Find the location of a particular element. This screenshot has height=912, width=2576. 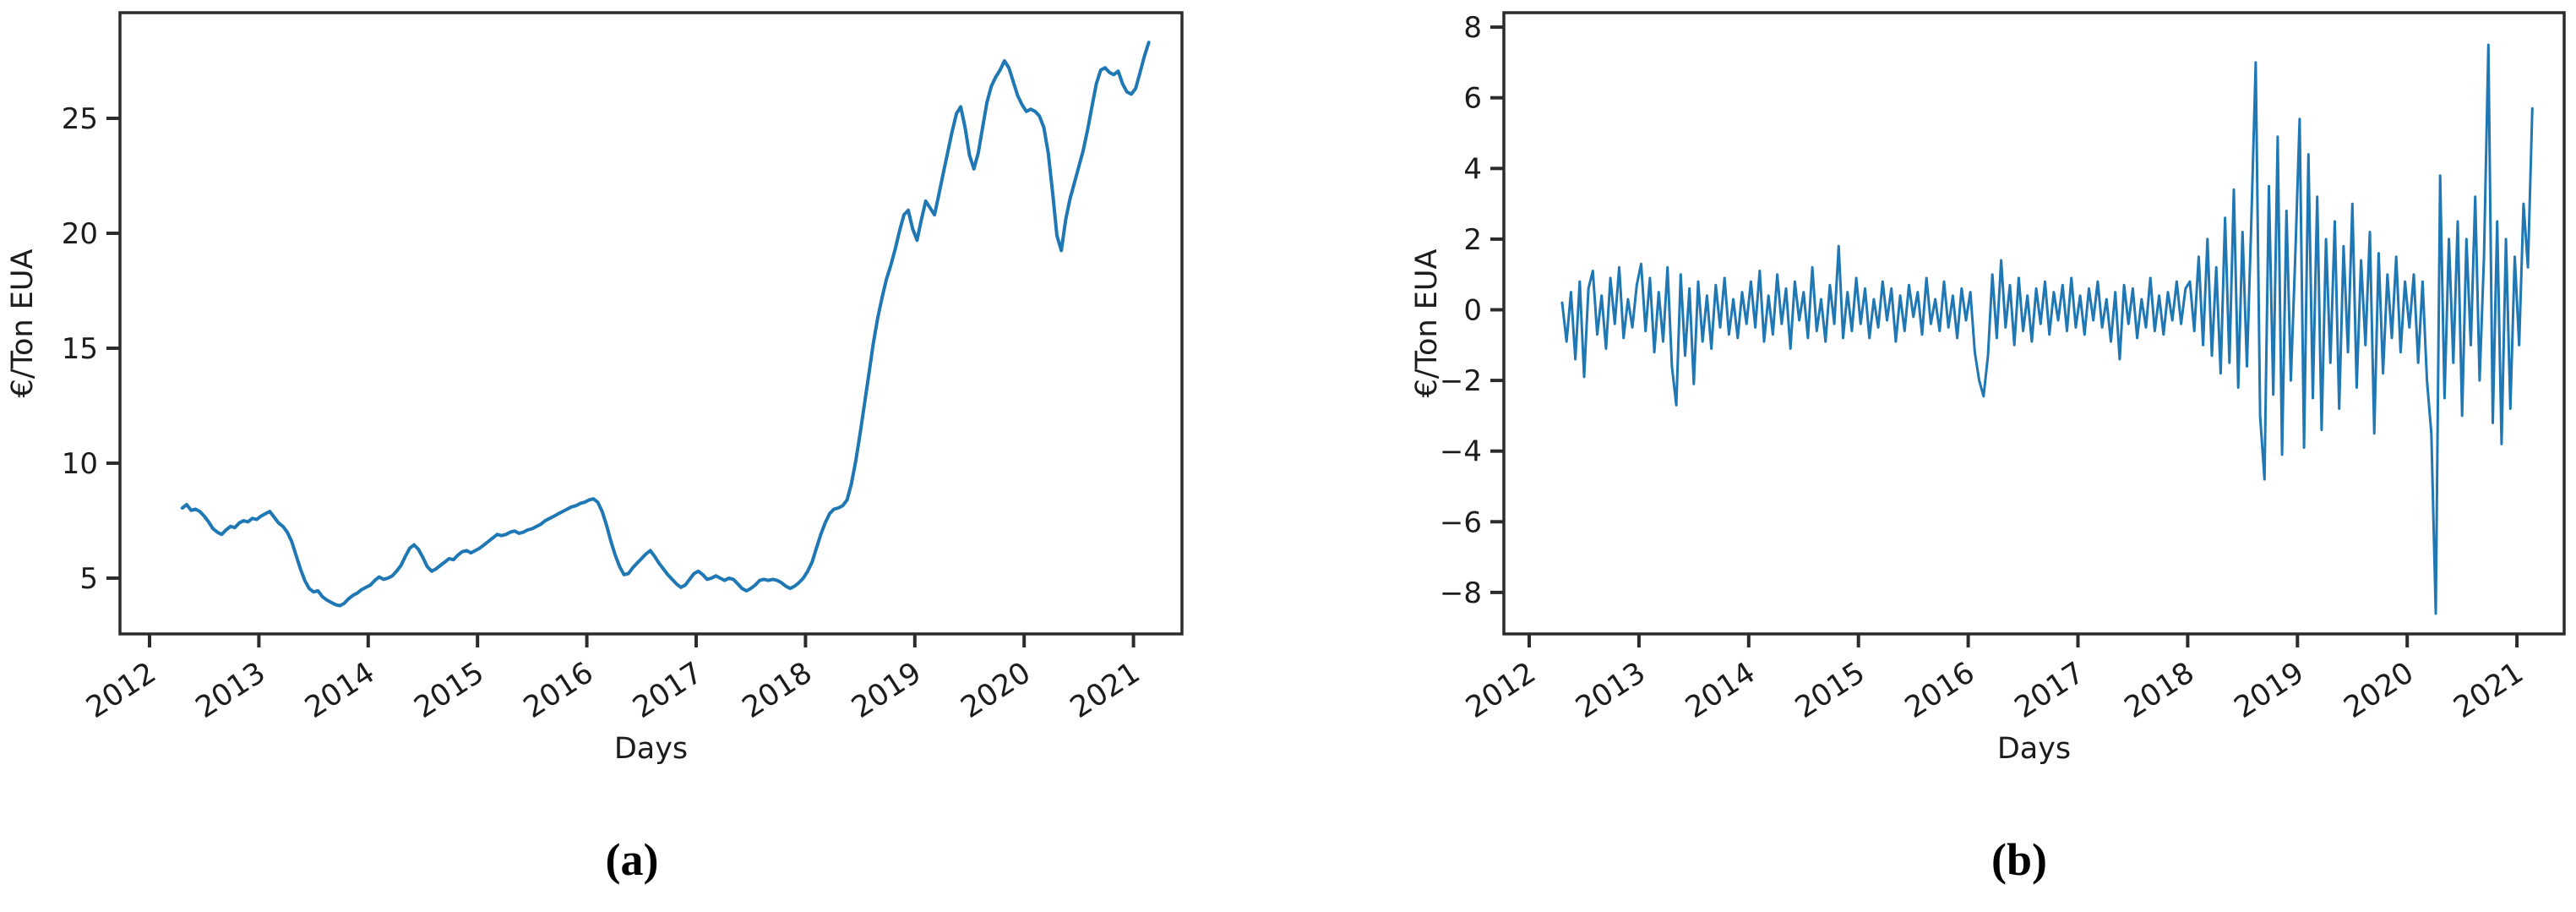

y-tick-label: 2 is located at coordinates (1472, 240).